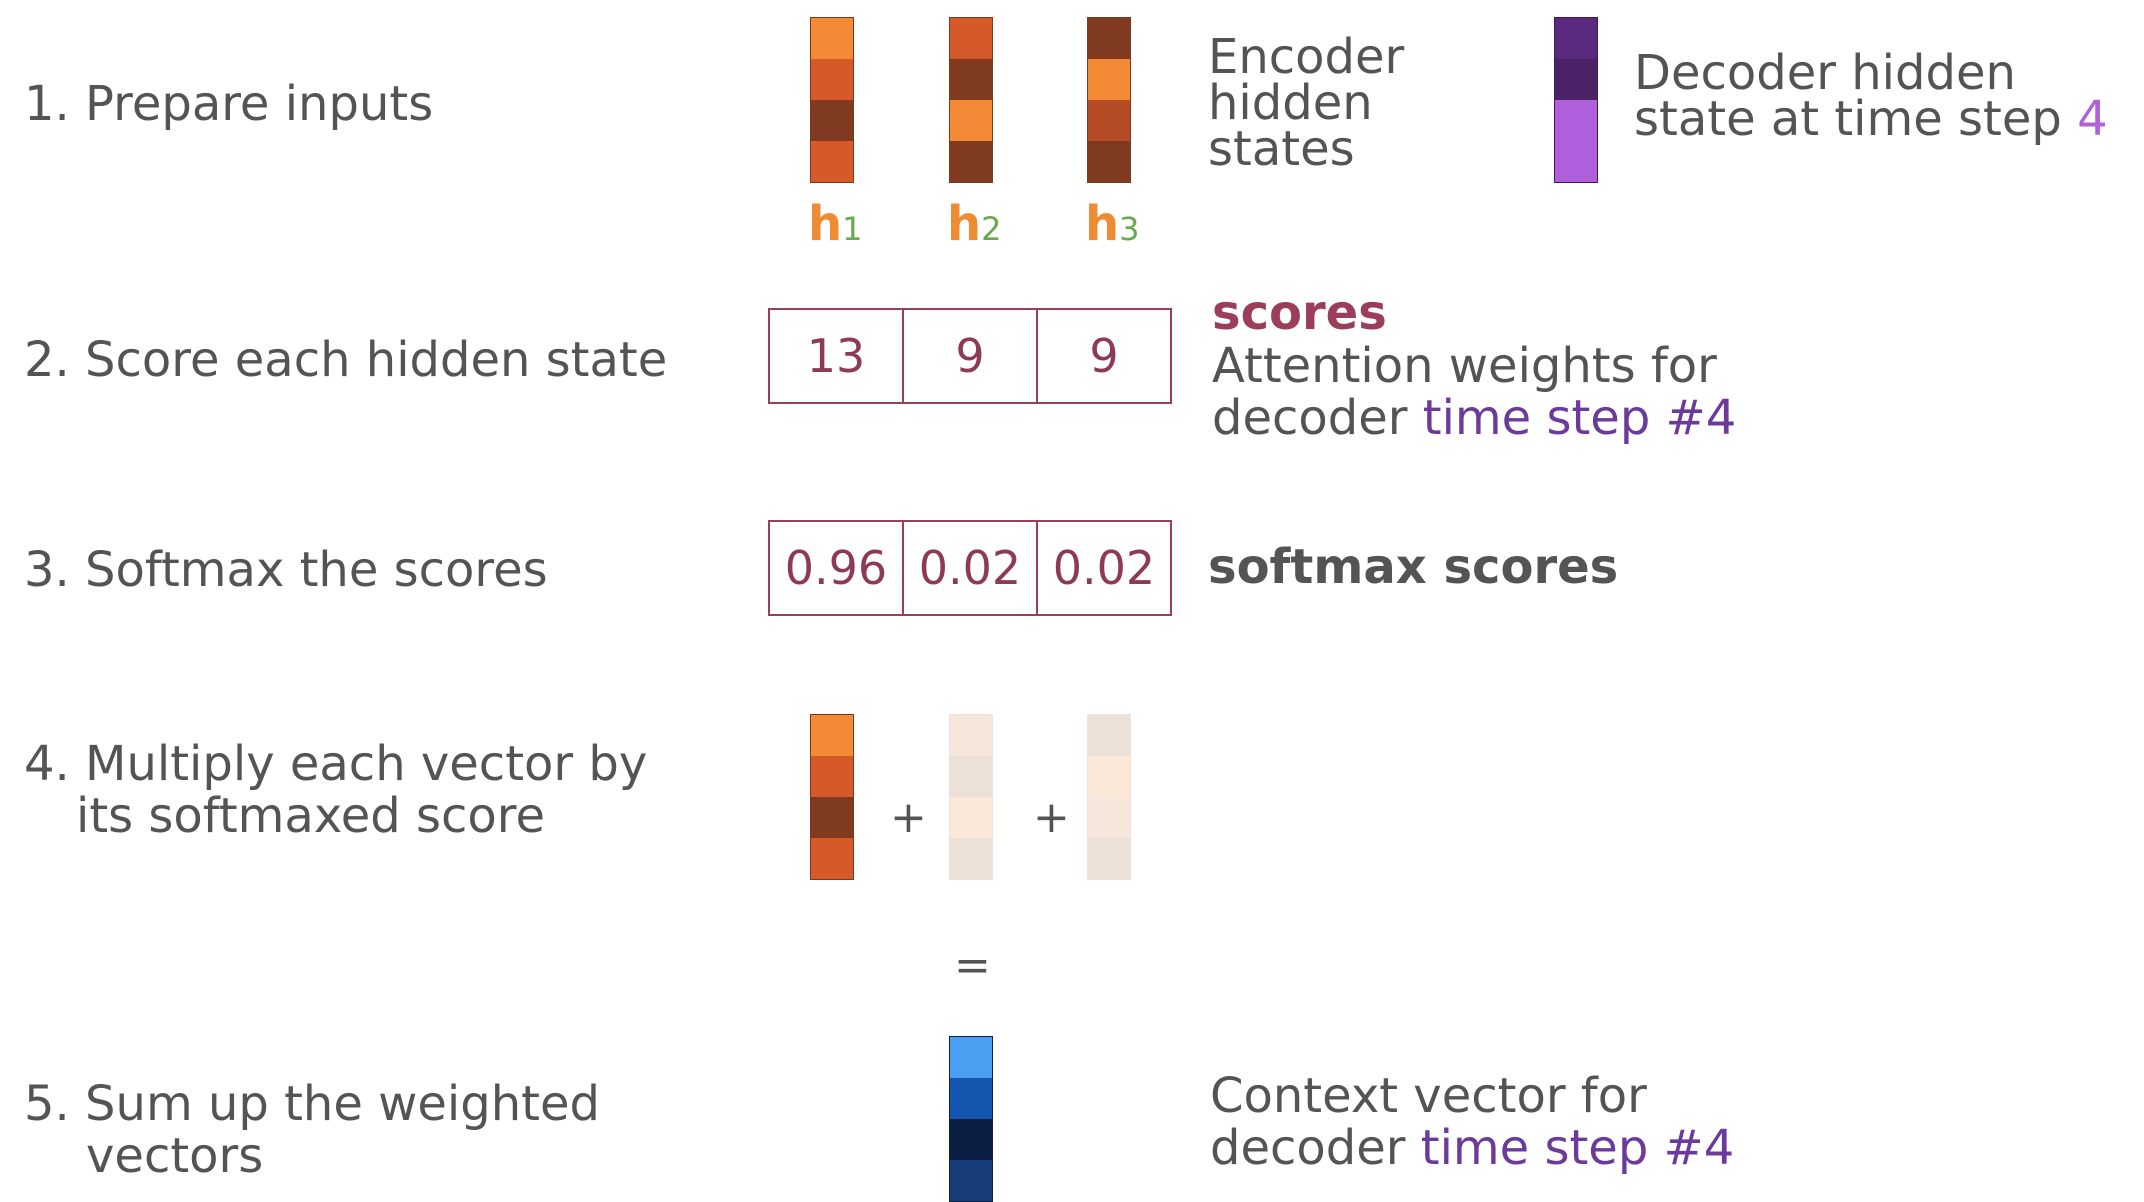 The height and width of the screenshot is (1202, 2144). What do you see at coordinates (1306, 103) in the screenshot?
I see `encoder-label: Encoder hidden states` at bounding box center [1306, 103].